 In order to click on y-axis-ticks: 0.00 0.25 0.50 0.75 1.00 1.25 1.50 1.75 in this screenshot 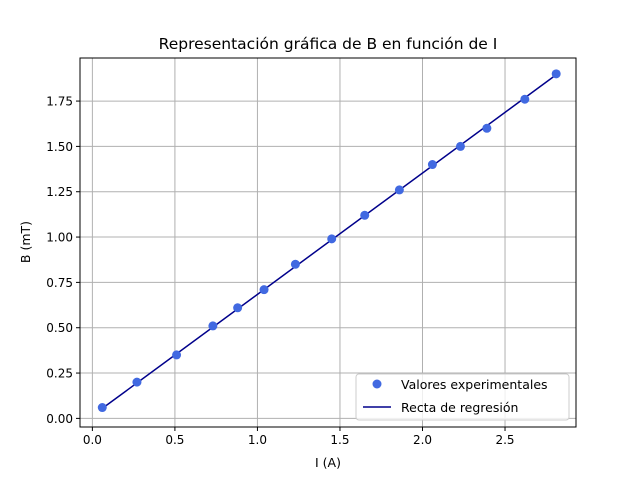, I will do `click(63, 260)`.